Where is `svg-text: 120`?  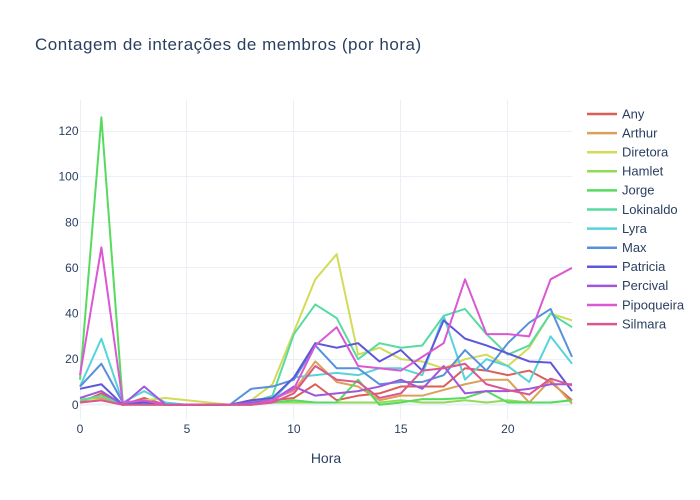 svg-text: 120 is located at coordinates (68, 131).